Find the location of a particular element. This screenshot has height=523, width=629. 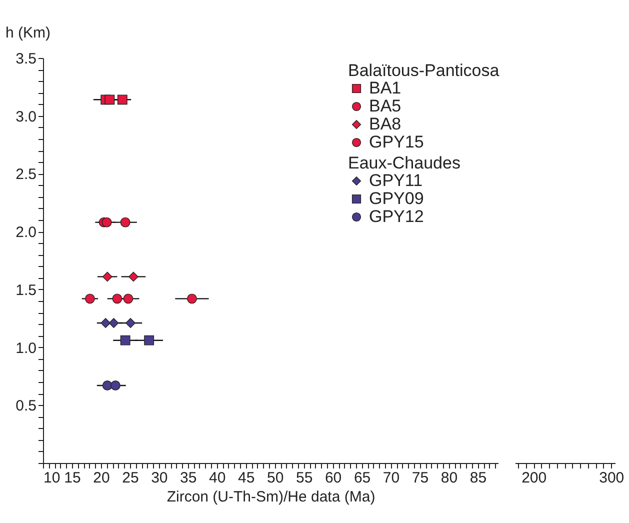

x-tick-label: 200 is located at coordinates (534, 478).